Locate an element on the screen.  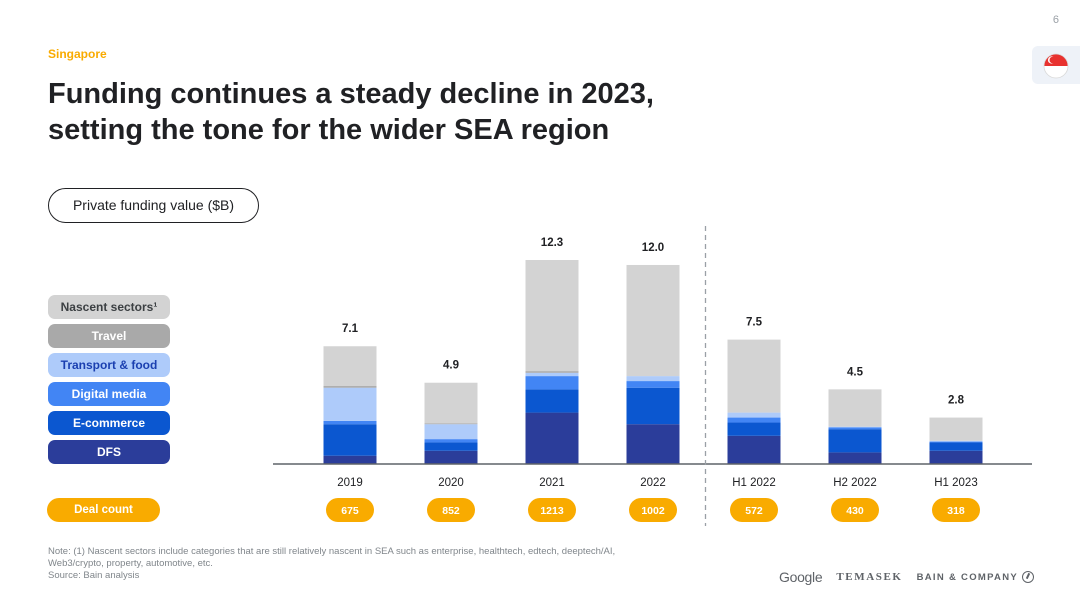
category-label: 2019 is located at coordinates (350, 483).